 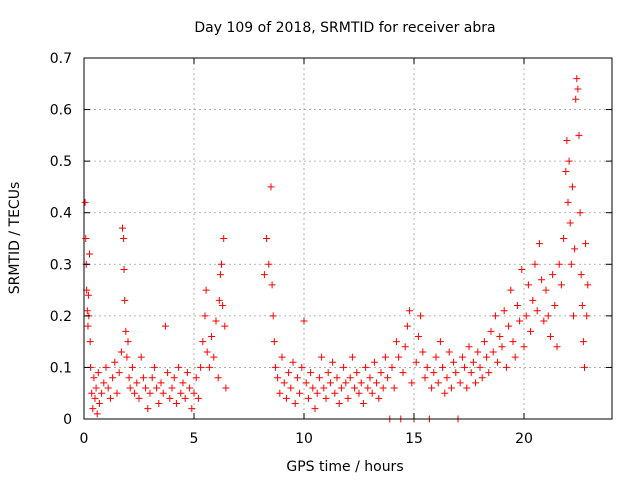 What do you see at coordinates (304, 439) in the screenshot?
I see `x-tick-label: 10` at bounding box center [304, 439].